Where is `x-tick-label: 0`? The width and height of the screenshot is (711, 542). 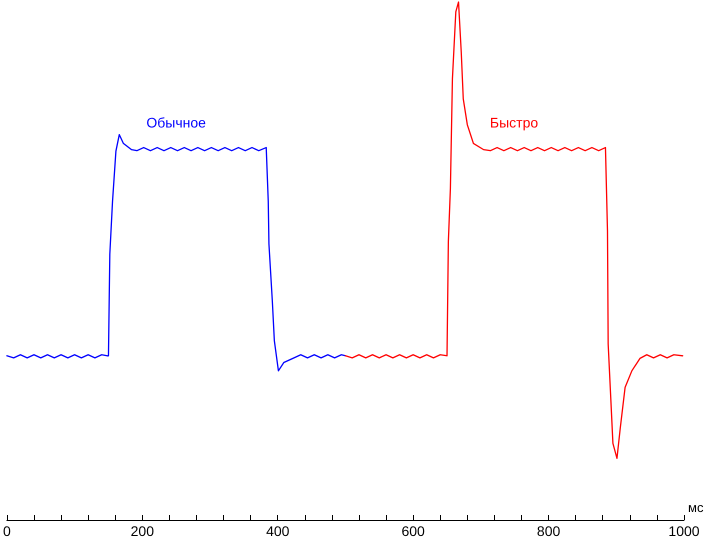 x-tick-label: 0 is located at coordinates (6, 531).